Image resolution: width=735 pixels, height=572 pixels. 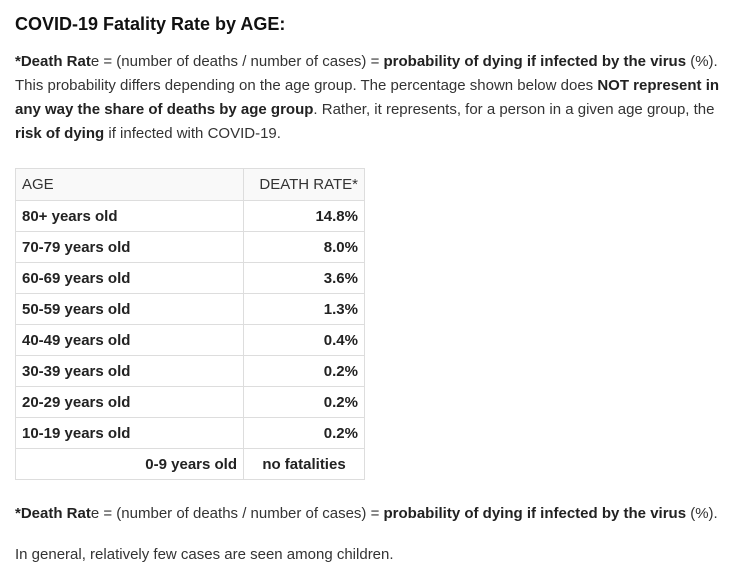 What do you see at coordinates (129, 216) in the screenshot?
I see `age-cell: 80+ years old` at bounding box center [129, 216].